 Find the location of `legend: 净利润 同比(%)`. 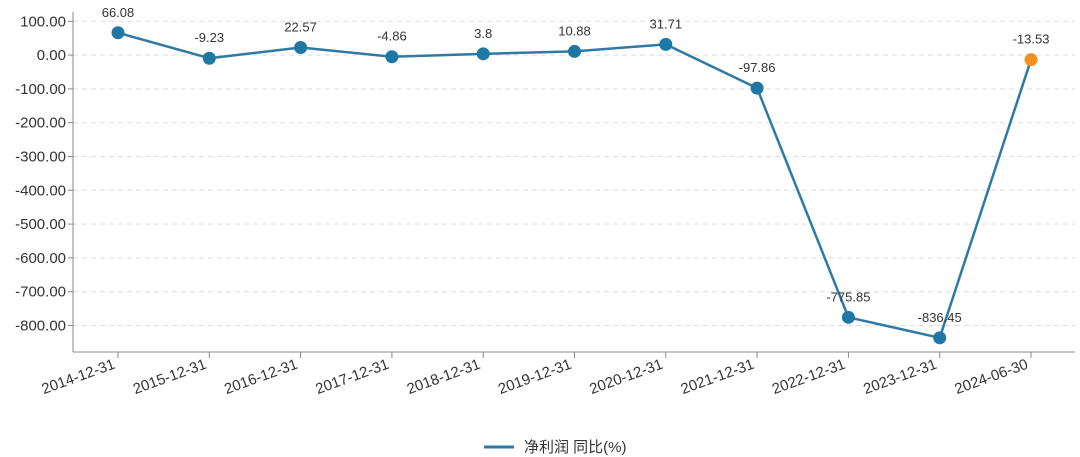

legend: 净利润 同比(%) is located at coordinates (555, 447).